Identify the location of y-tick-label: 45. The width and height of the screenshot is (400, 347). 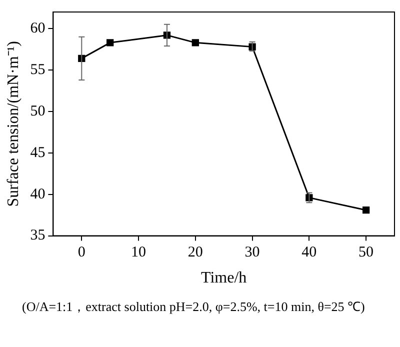
(38, 152).